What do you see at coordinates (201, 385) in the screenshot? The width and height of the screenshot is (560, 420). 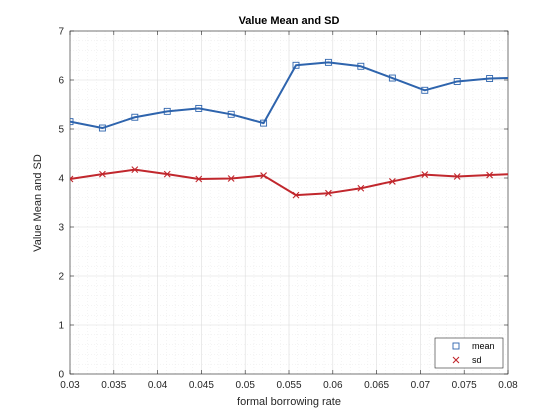 I see `x-tick-label: 0.045` at bounding box center [201, 385].